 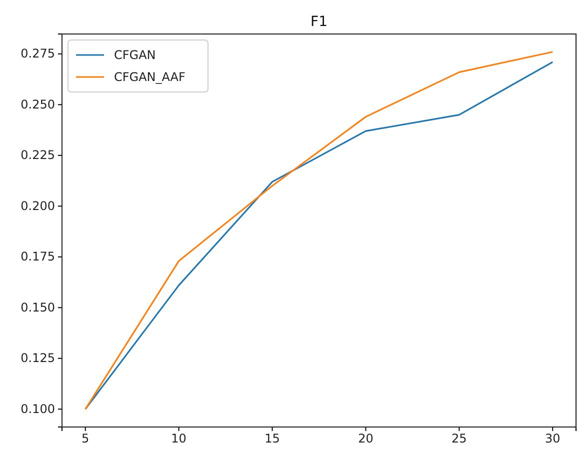 I want to click on x-tick-label: 10, so click(x=178, y=439).